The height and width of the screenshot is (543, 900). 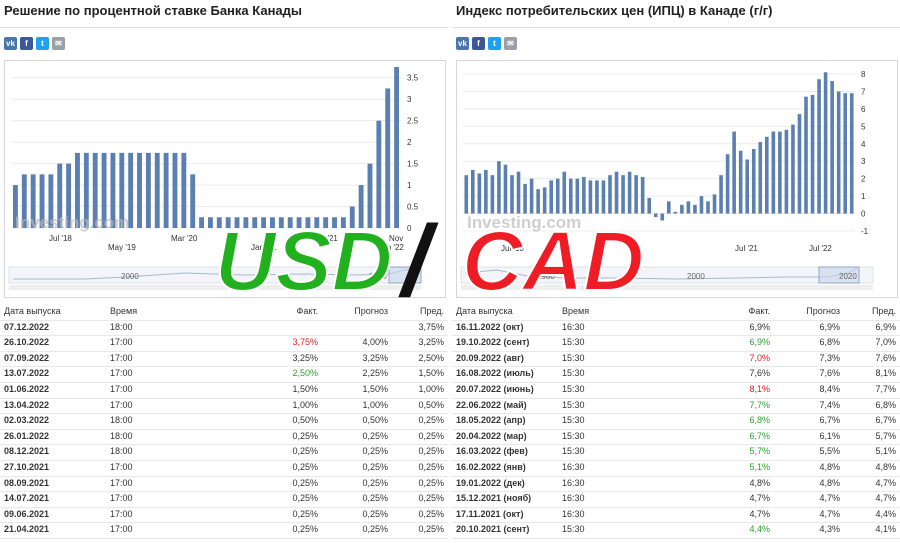 What do you see at coordinates (494, 43) in the screenshot?
I see `twitter-icon: t` at bounding box center [494, 43].